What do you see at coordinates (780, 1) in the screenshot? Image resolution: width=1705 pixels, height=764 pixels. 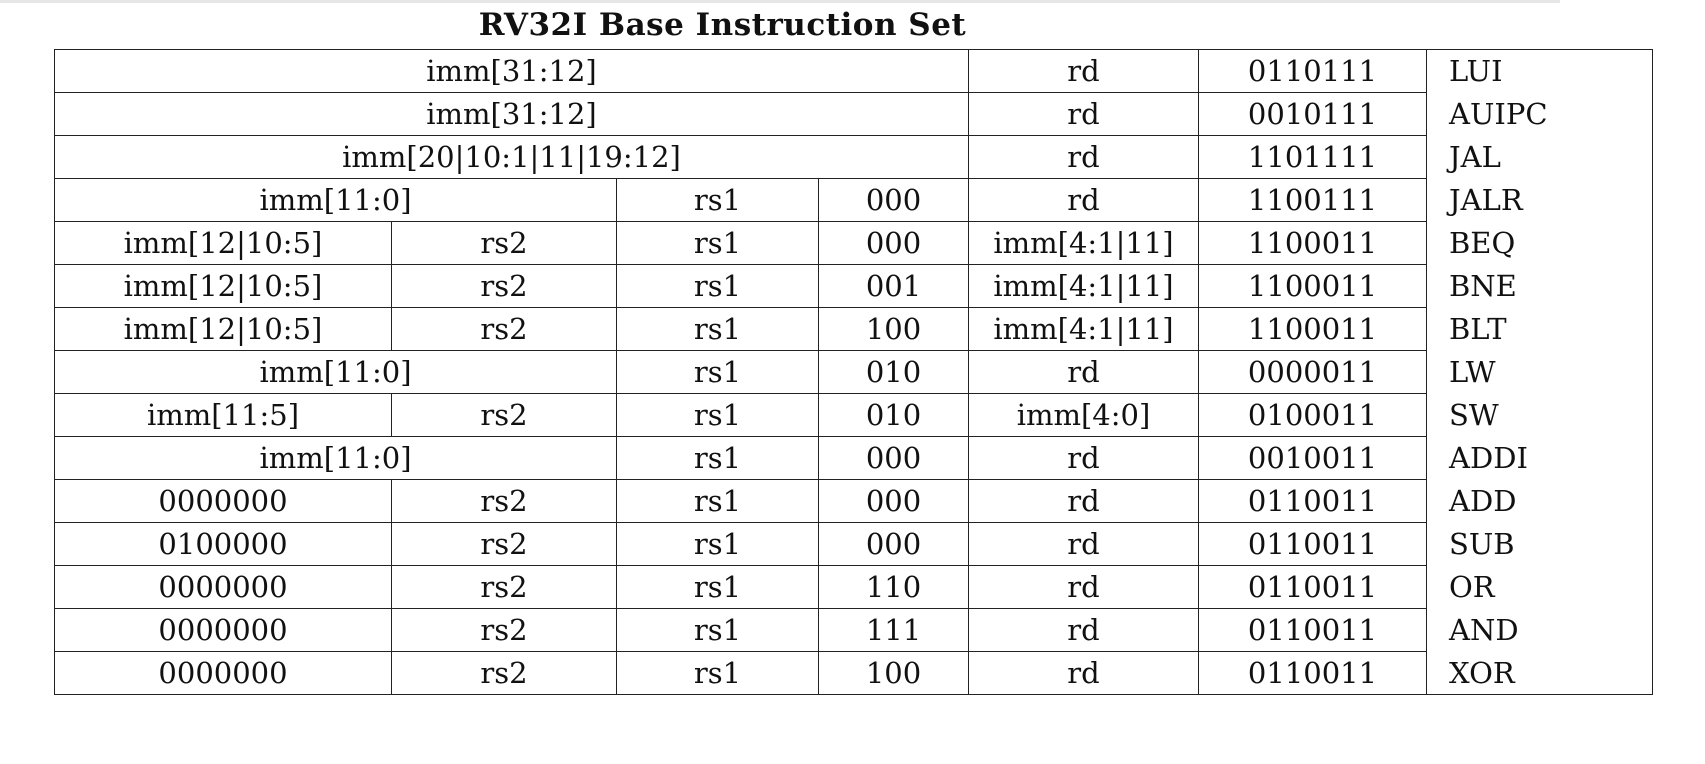 I see `top-divider` at bounding box center [780, 1].